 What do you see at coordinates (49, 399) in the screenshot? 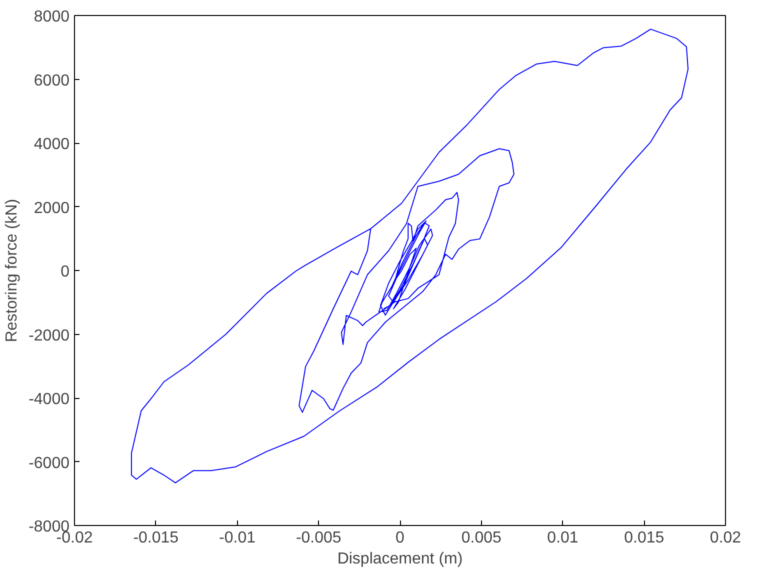
I see `y-tick-label: -4000` at bounding box center [49, 399].